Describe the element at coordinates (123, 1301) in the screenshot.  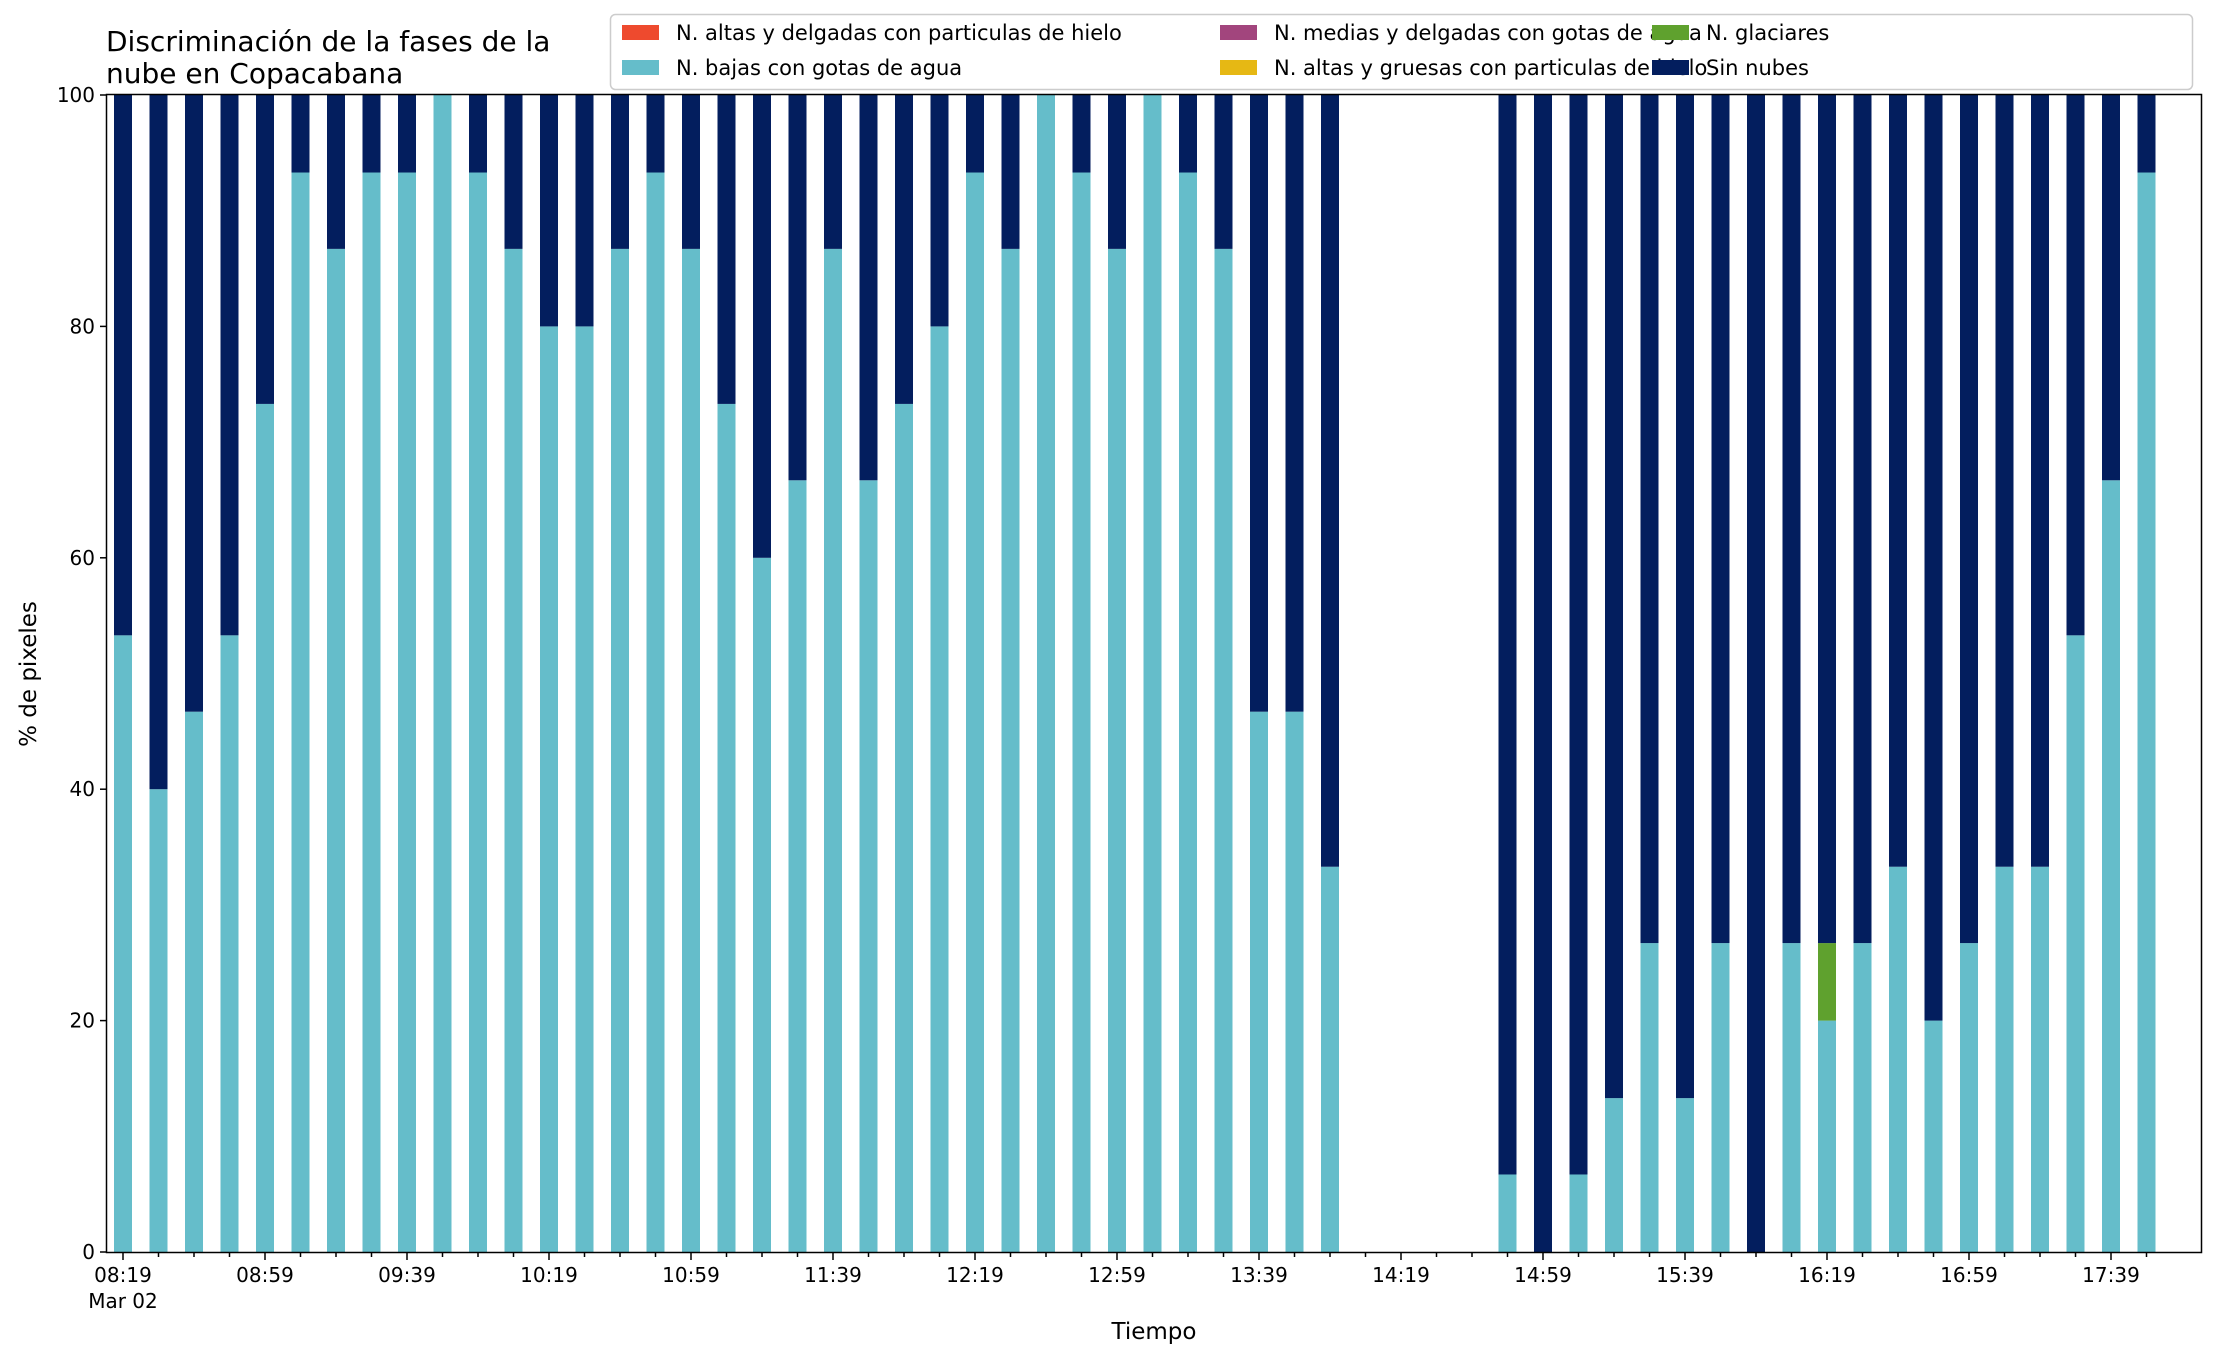
I see `x-date-label: Mar 02` at that location.